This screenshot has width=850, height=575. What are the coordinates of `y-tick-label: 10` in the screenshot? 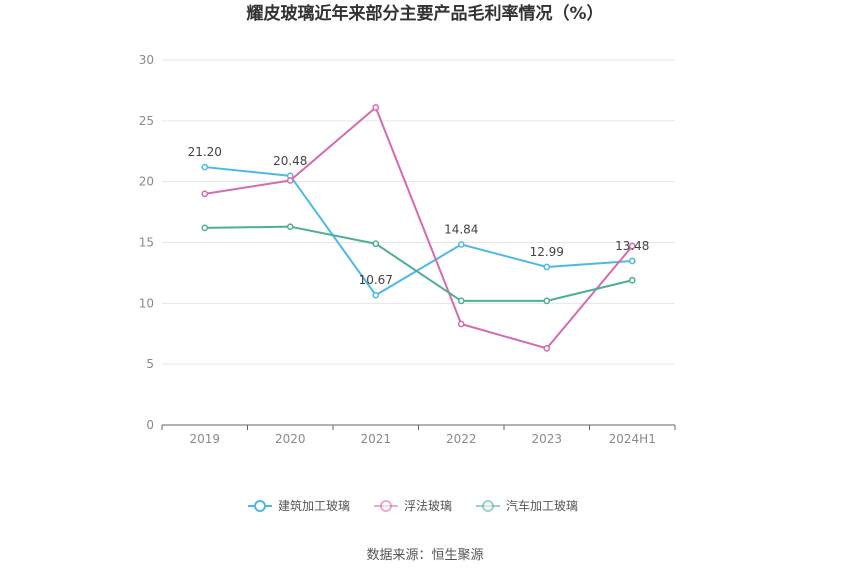 It's located at (146, 303).